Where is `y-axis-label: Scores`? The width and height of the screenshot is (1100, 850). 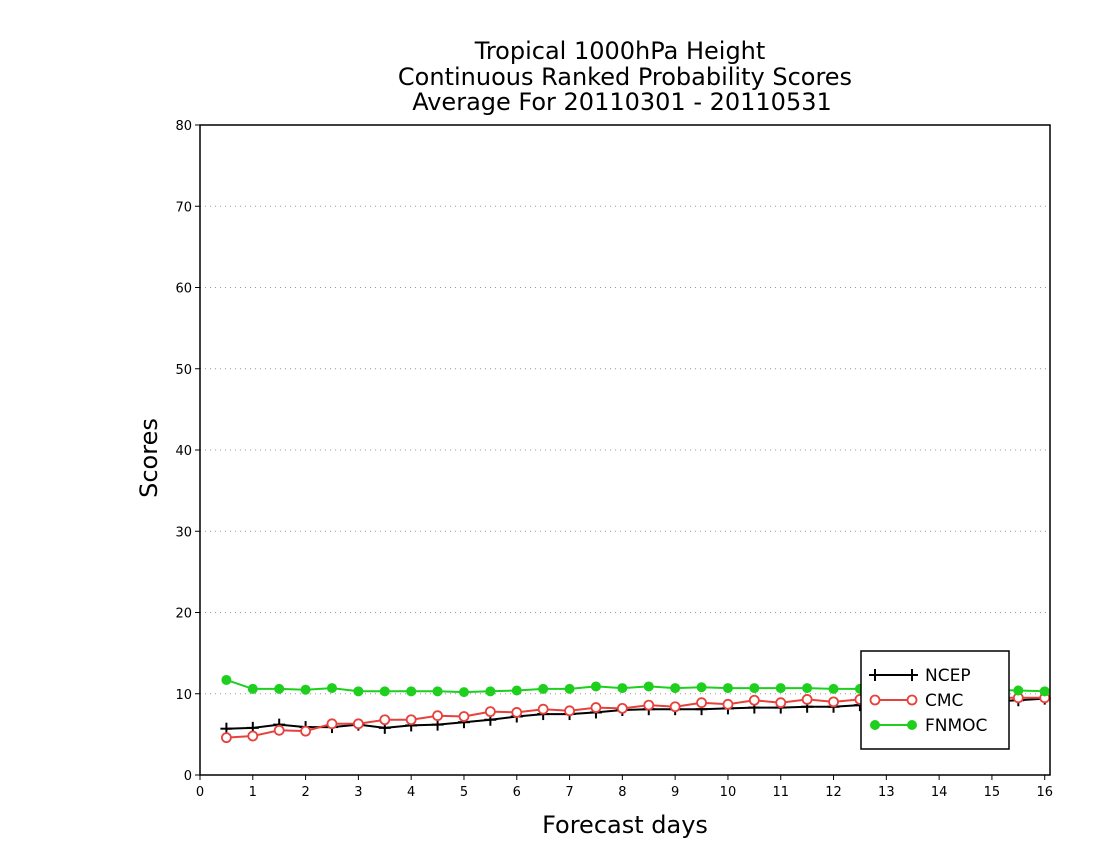
y-axis-label: Scores is located at coordinates (149, 458).